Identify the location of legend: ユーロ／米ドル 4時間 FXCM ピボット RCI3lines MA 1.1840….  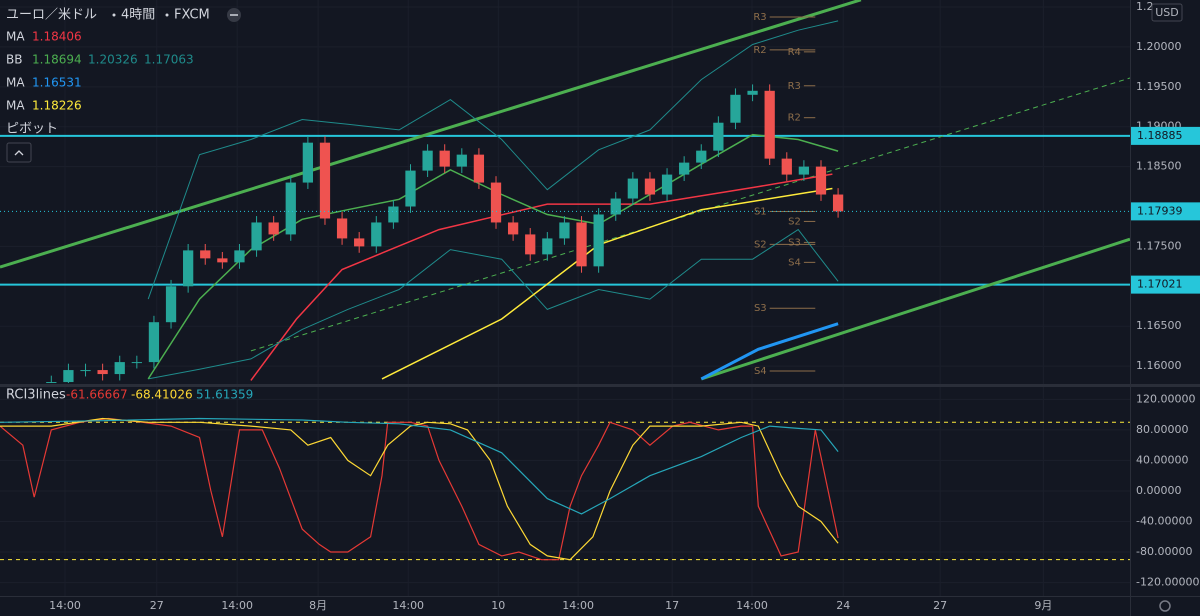
(129, 205).